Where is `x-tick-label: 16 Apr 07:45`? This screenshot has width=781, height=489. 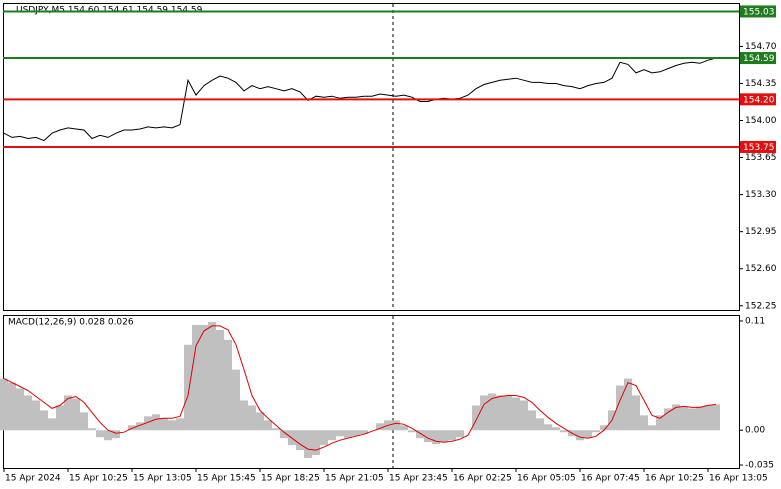 x-tick-label: 16 Apr 07:45 is located at coordinates (610, 479).